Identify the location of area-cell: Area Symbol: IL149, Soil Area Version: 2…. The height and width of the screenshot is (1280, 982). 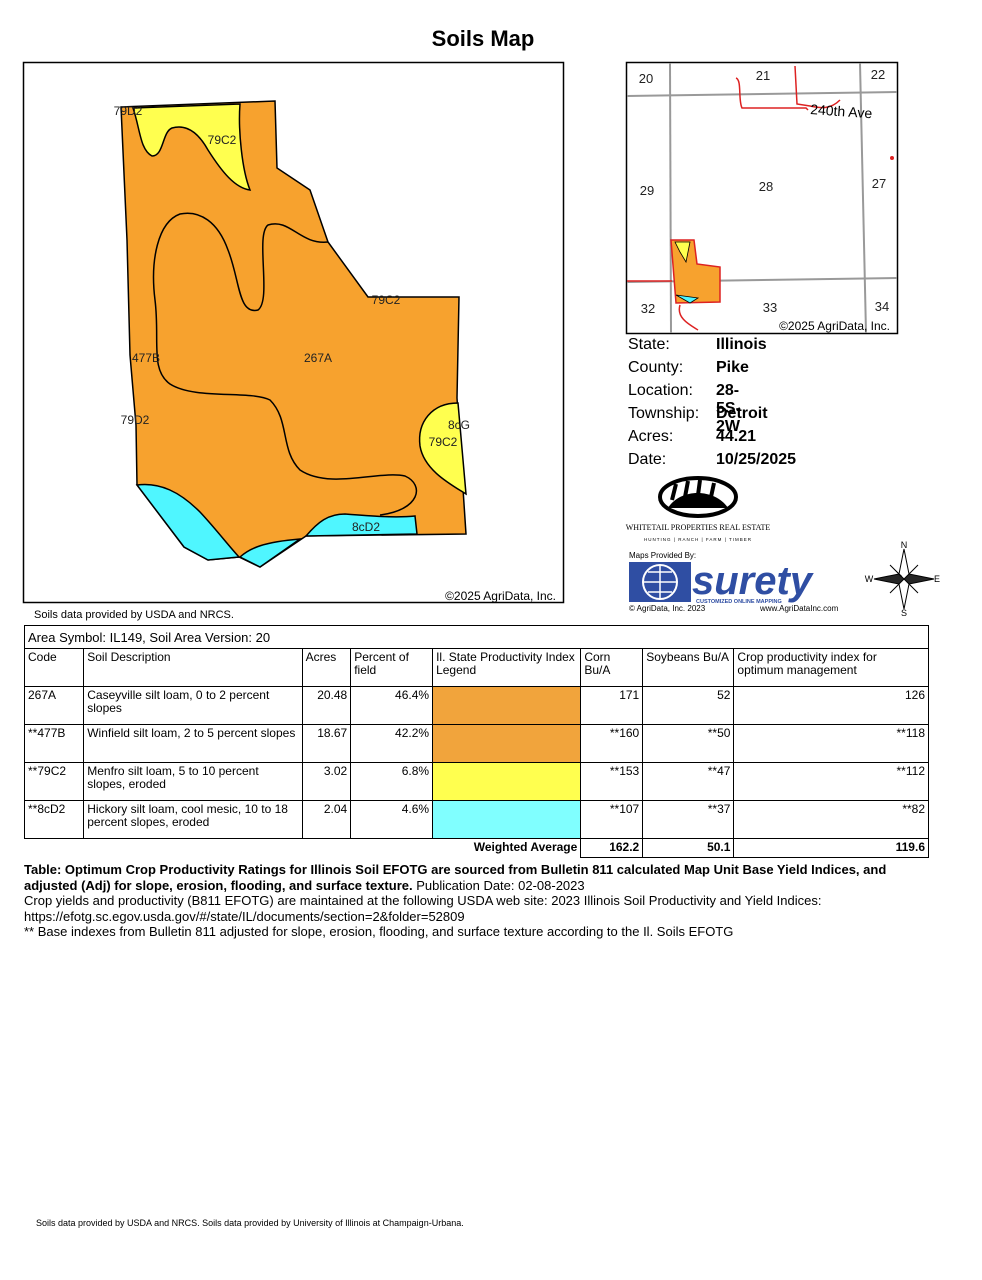
(476, 637).